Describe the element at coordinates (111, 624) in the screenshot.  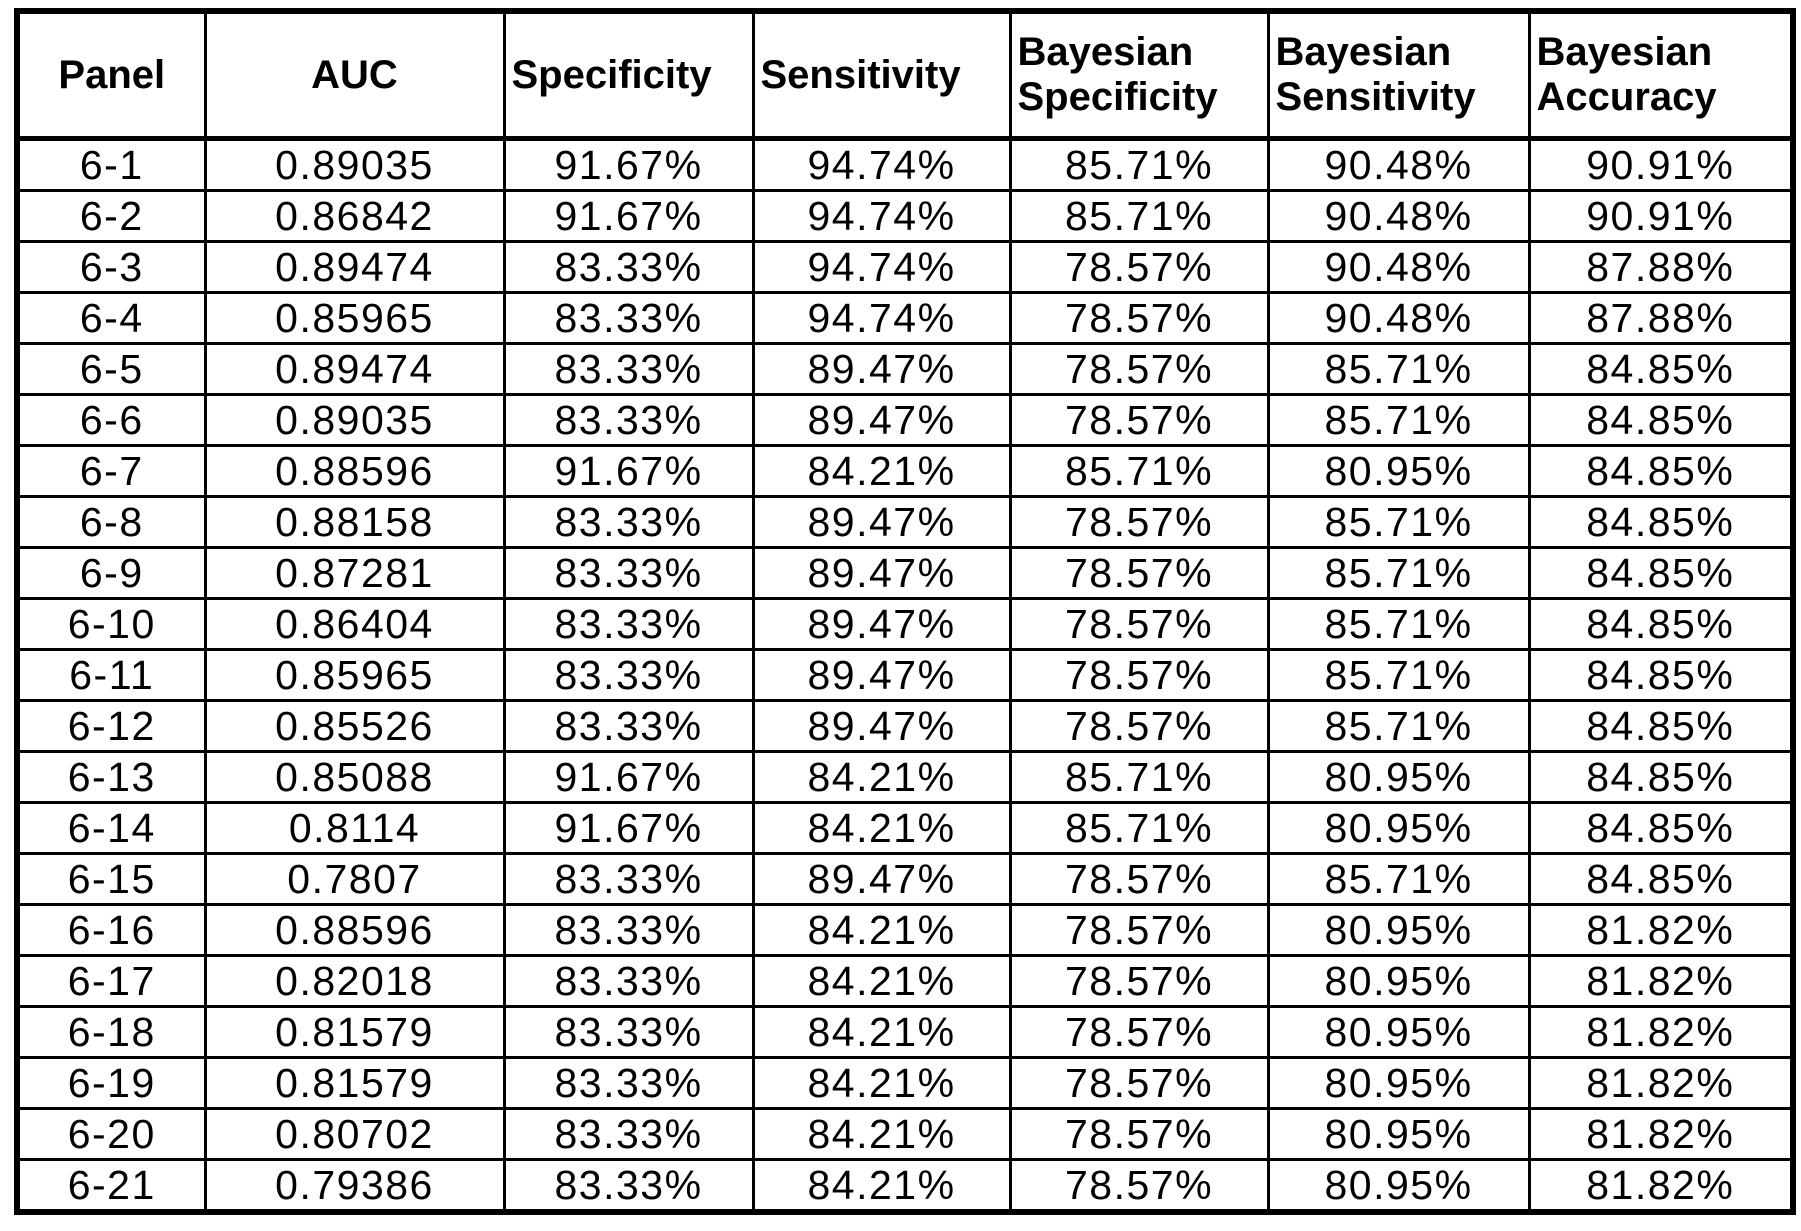
I see `cell-panel: 6-10` at that location.